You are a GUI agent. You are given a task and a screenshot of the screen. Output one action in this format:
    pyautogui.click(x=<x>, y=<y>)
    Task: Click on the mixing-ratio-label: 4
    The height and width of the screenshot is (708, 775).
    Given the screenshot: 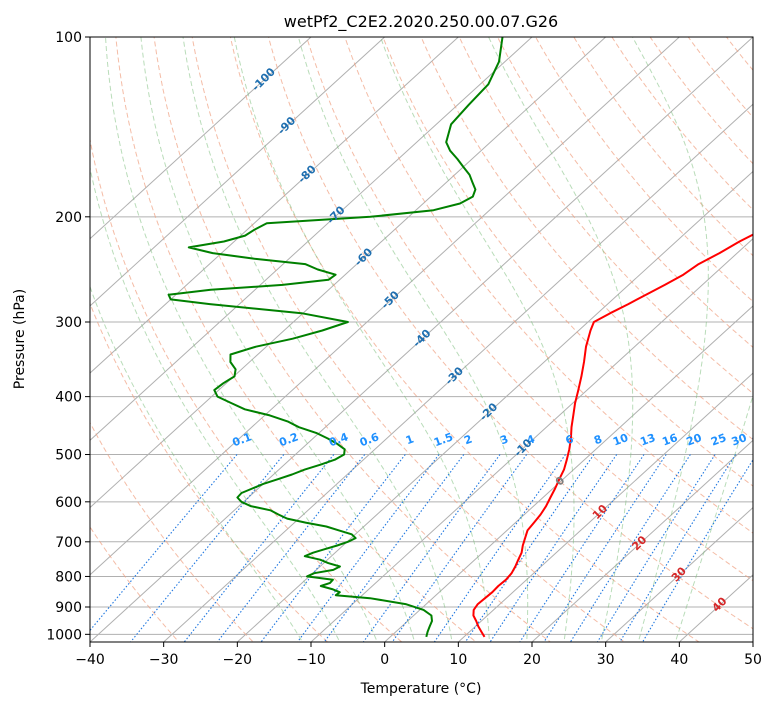 What is the action you would take?
    pyautogui.click(x=531, y=439)
    